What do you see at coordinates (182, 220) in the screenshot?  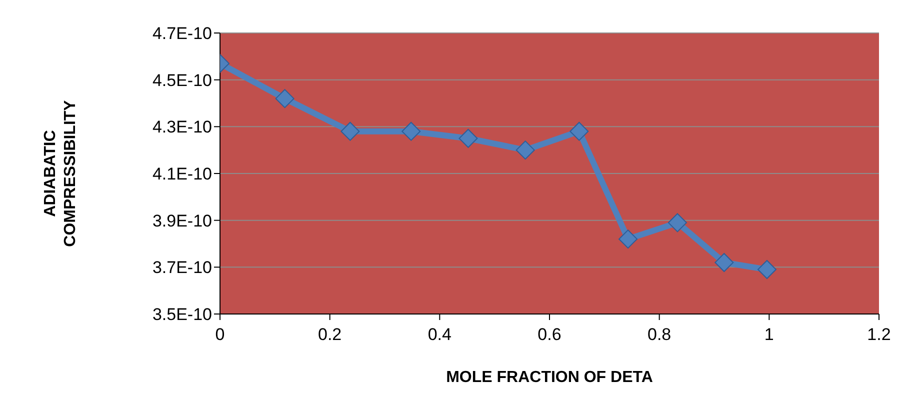 I see `y-tick-label: 3.9E-10` at bounding box center [182, 220].